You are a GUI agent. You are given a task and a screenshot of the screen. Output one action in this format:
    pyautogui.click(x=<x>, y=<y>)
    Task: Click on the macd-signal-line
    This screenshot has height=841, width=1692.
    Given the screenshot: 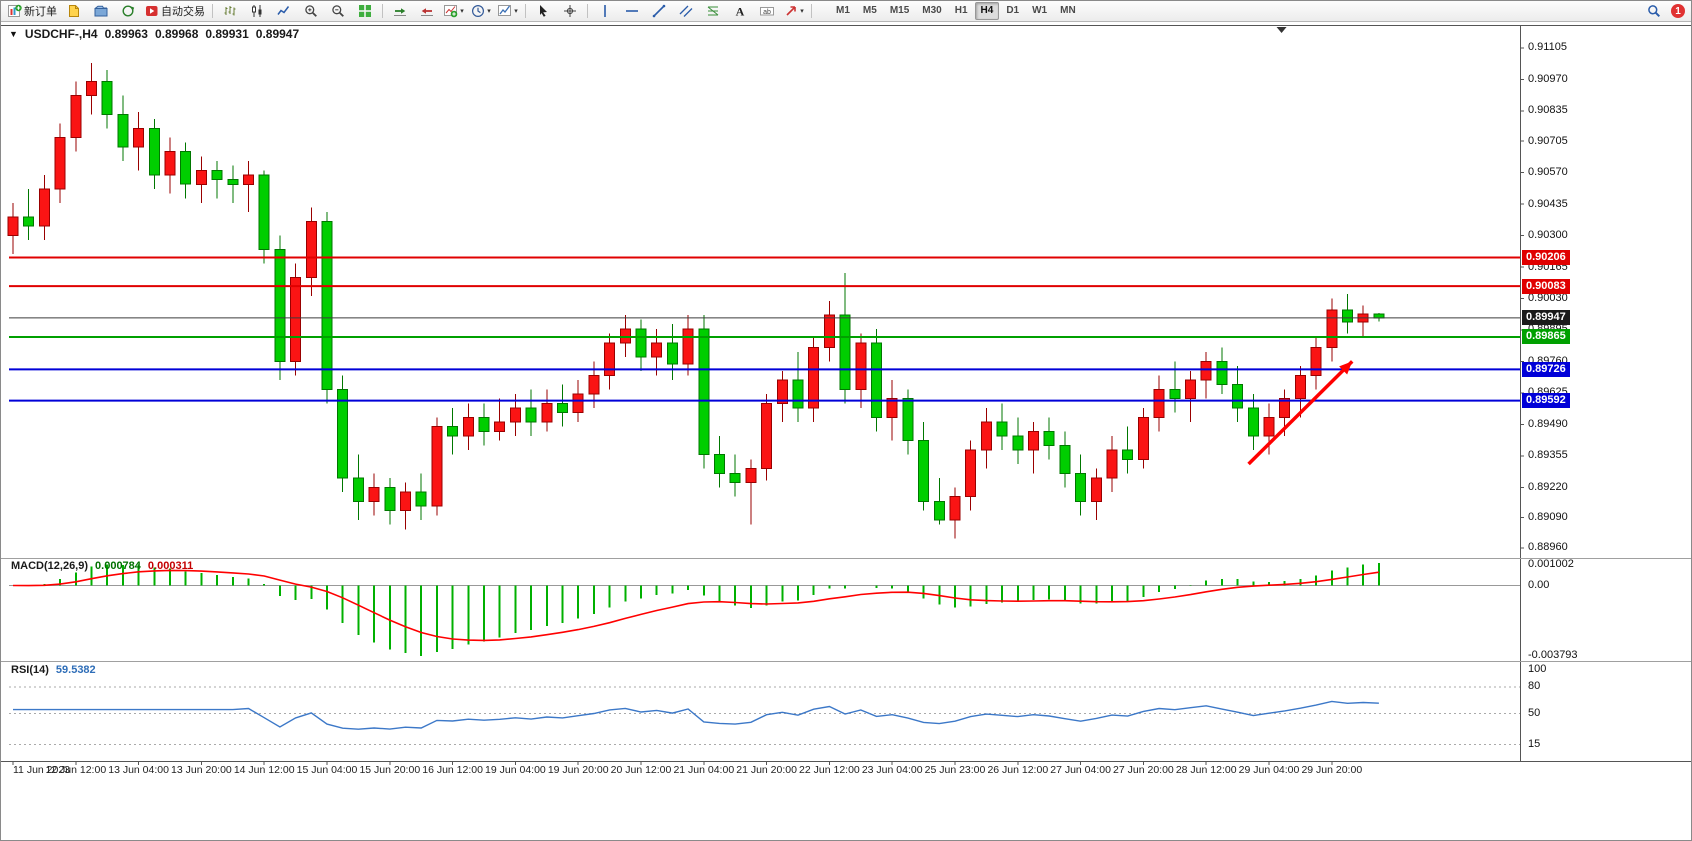 What is the action you would take?
    pyautogui.click(x=696, y=605)
    